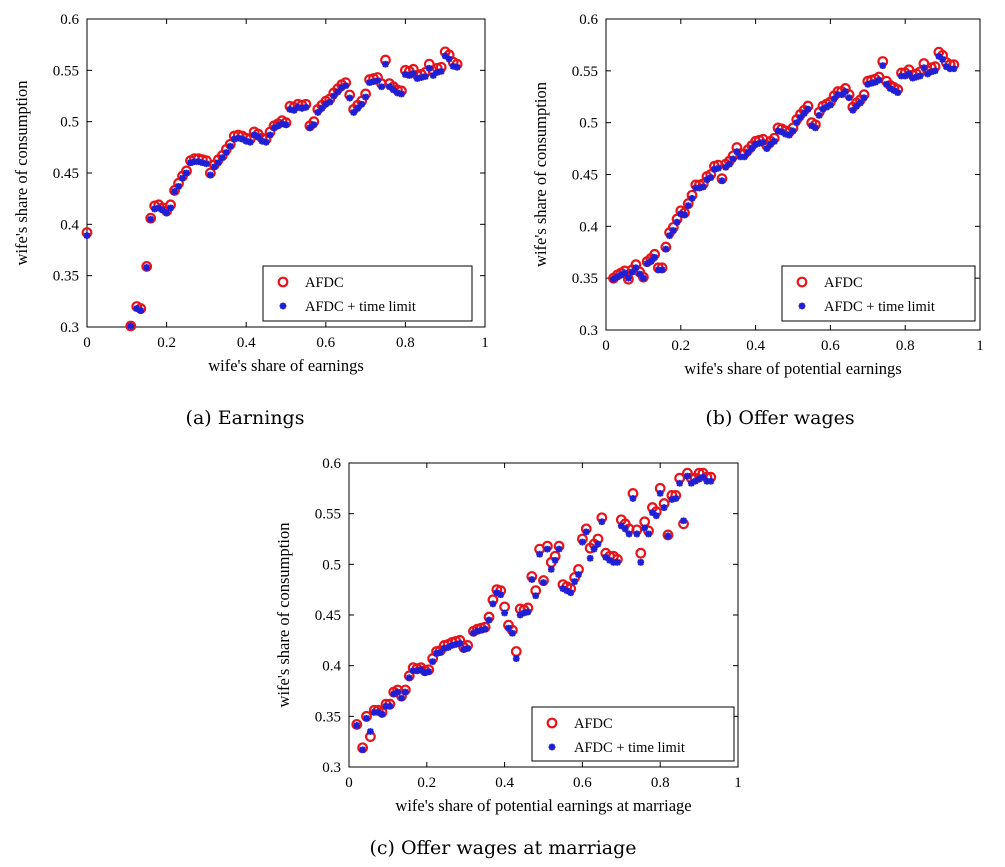 This screenshot has height=867, width=1005. What do you see at coordinates (331, 667) in the screenshot?
I see `y-tick-label: 0.4` at bounding box center [331, 667].